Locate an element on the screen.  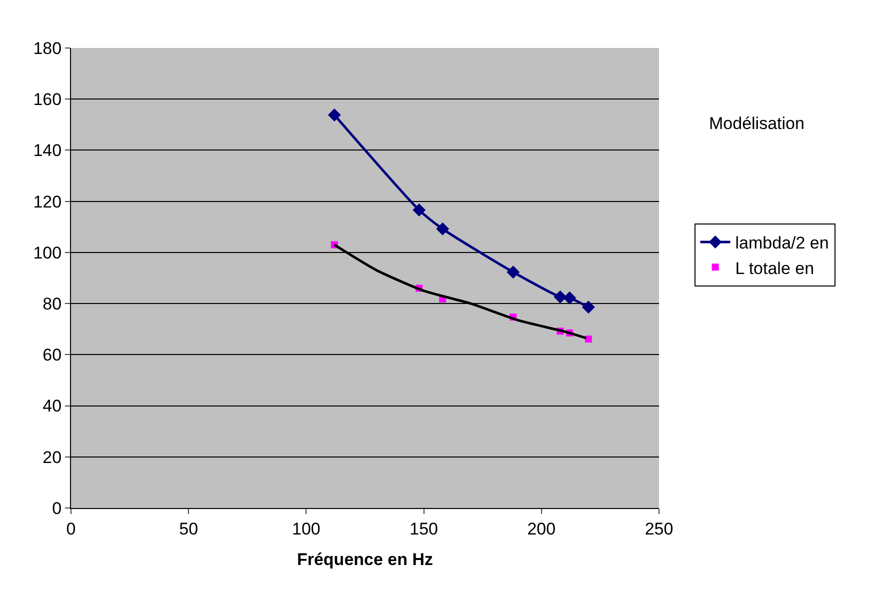
x-axis-title: Fréquence en Hz is located at coordinates (365, 559).